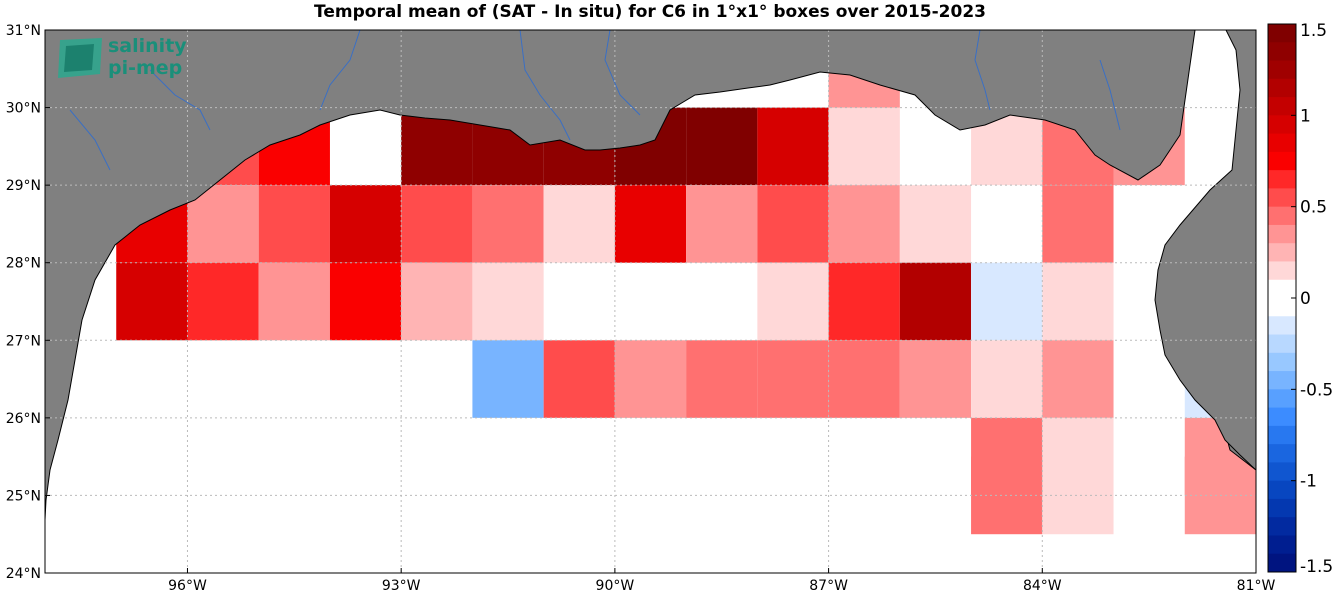  I want to click on logo-line1: salinity, so click(147, 46).